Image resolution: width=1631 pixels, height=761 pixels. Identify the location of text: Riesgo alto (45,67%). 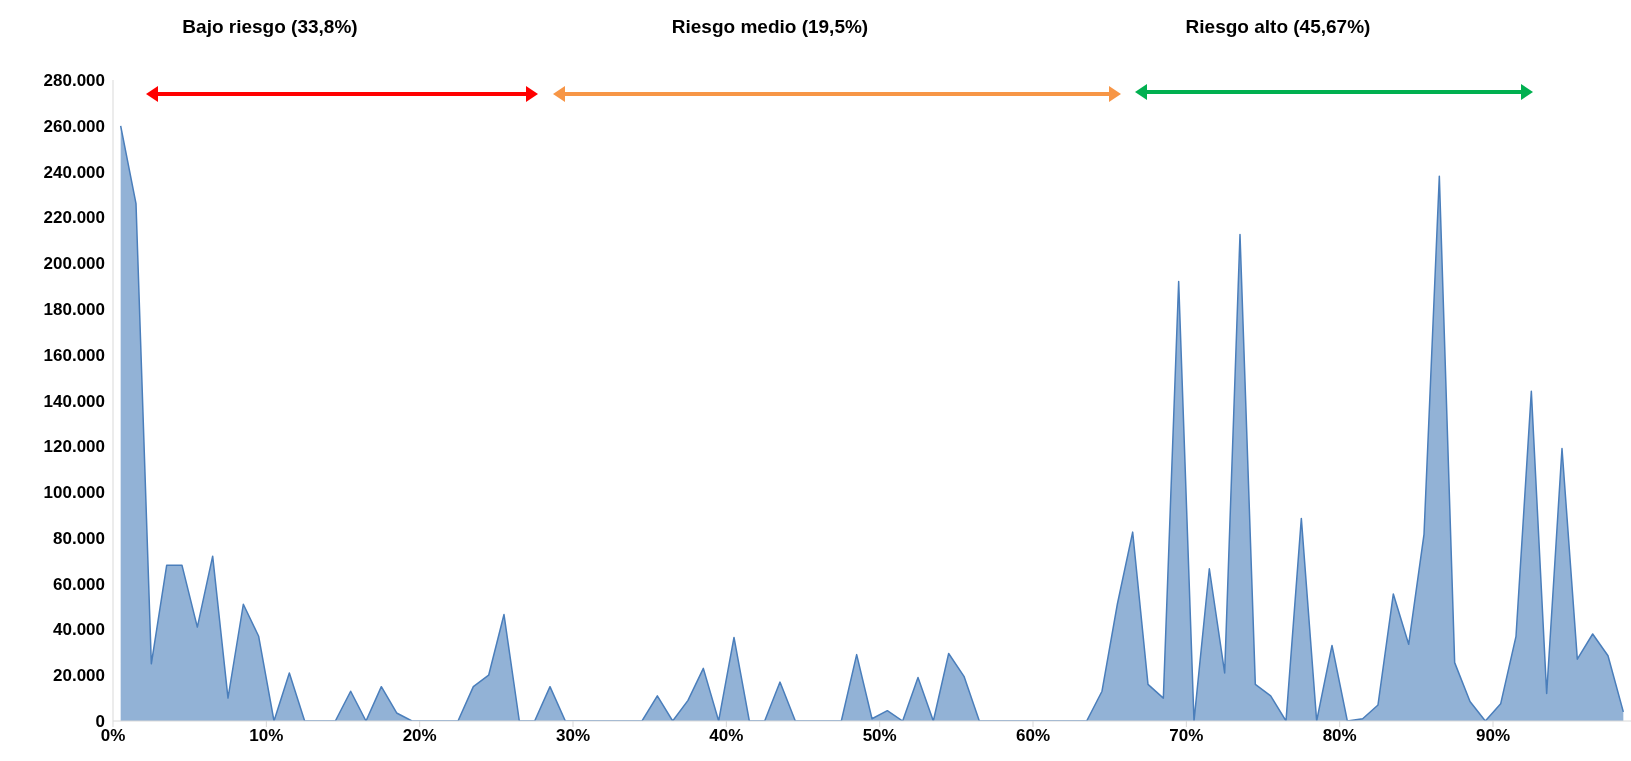
(1278, 27).